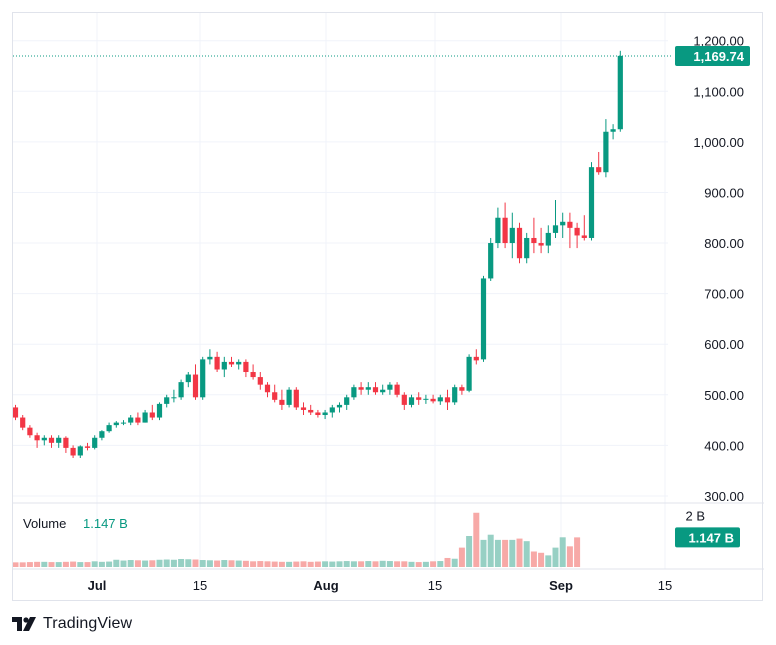 This screenshot has height=645, width=776. I want to click on tradingview-logo: TradingView, so click(72, 624).